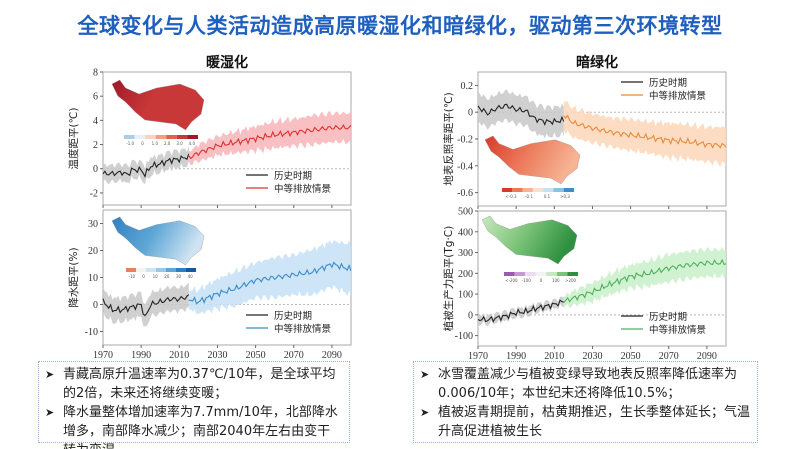 This screenshot has width=800, height=449. What do you see at coordinates (585, 422) in the screenshot?
I see `bullet-item: ➤ 植被返青期提前，枯黄期推迟，生长季整体延长；气温升高促进植被生长` at bounding box center [585, 422].